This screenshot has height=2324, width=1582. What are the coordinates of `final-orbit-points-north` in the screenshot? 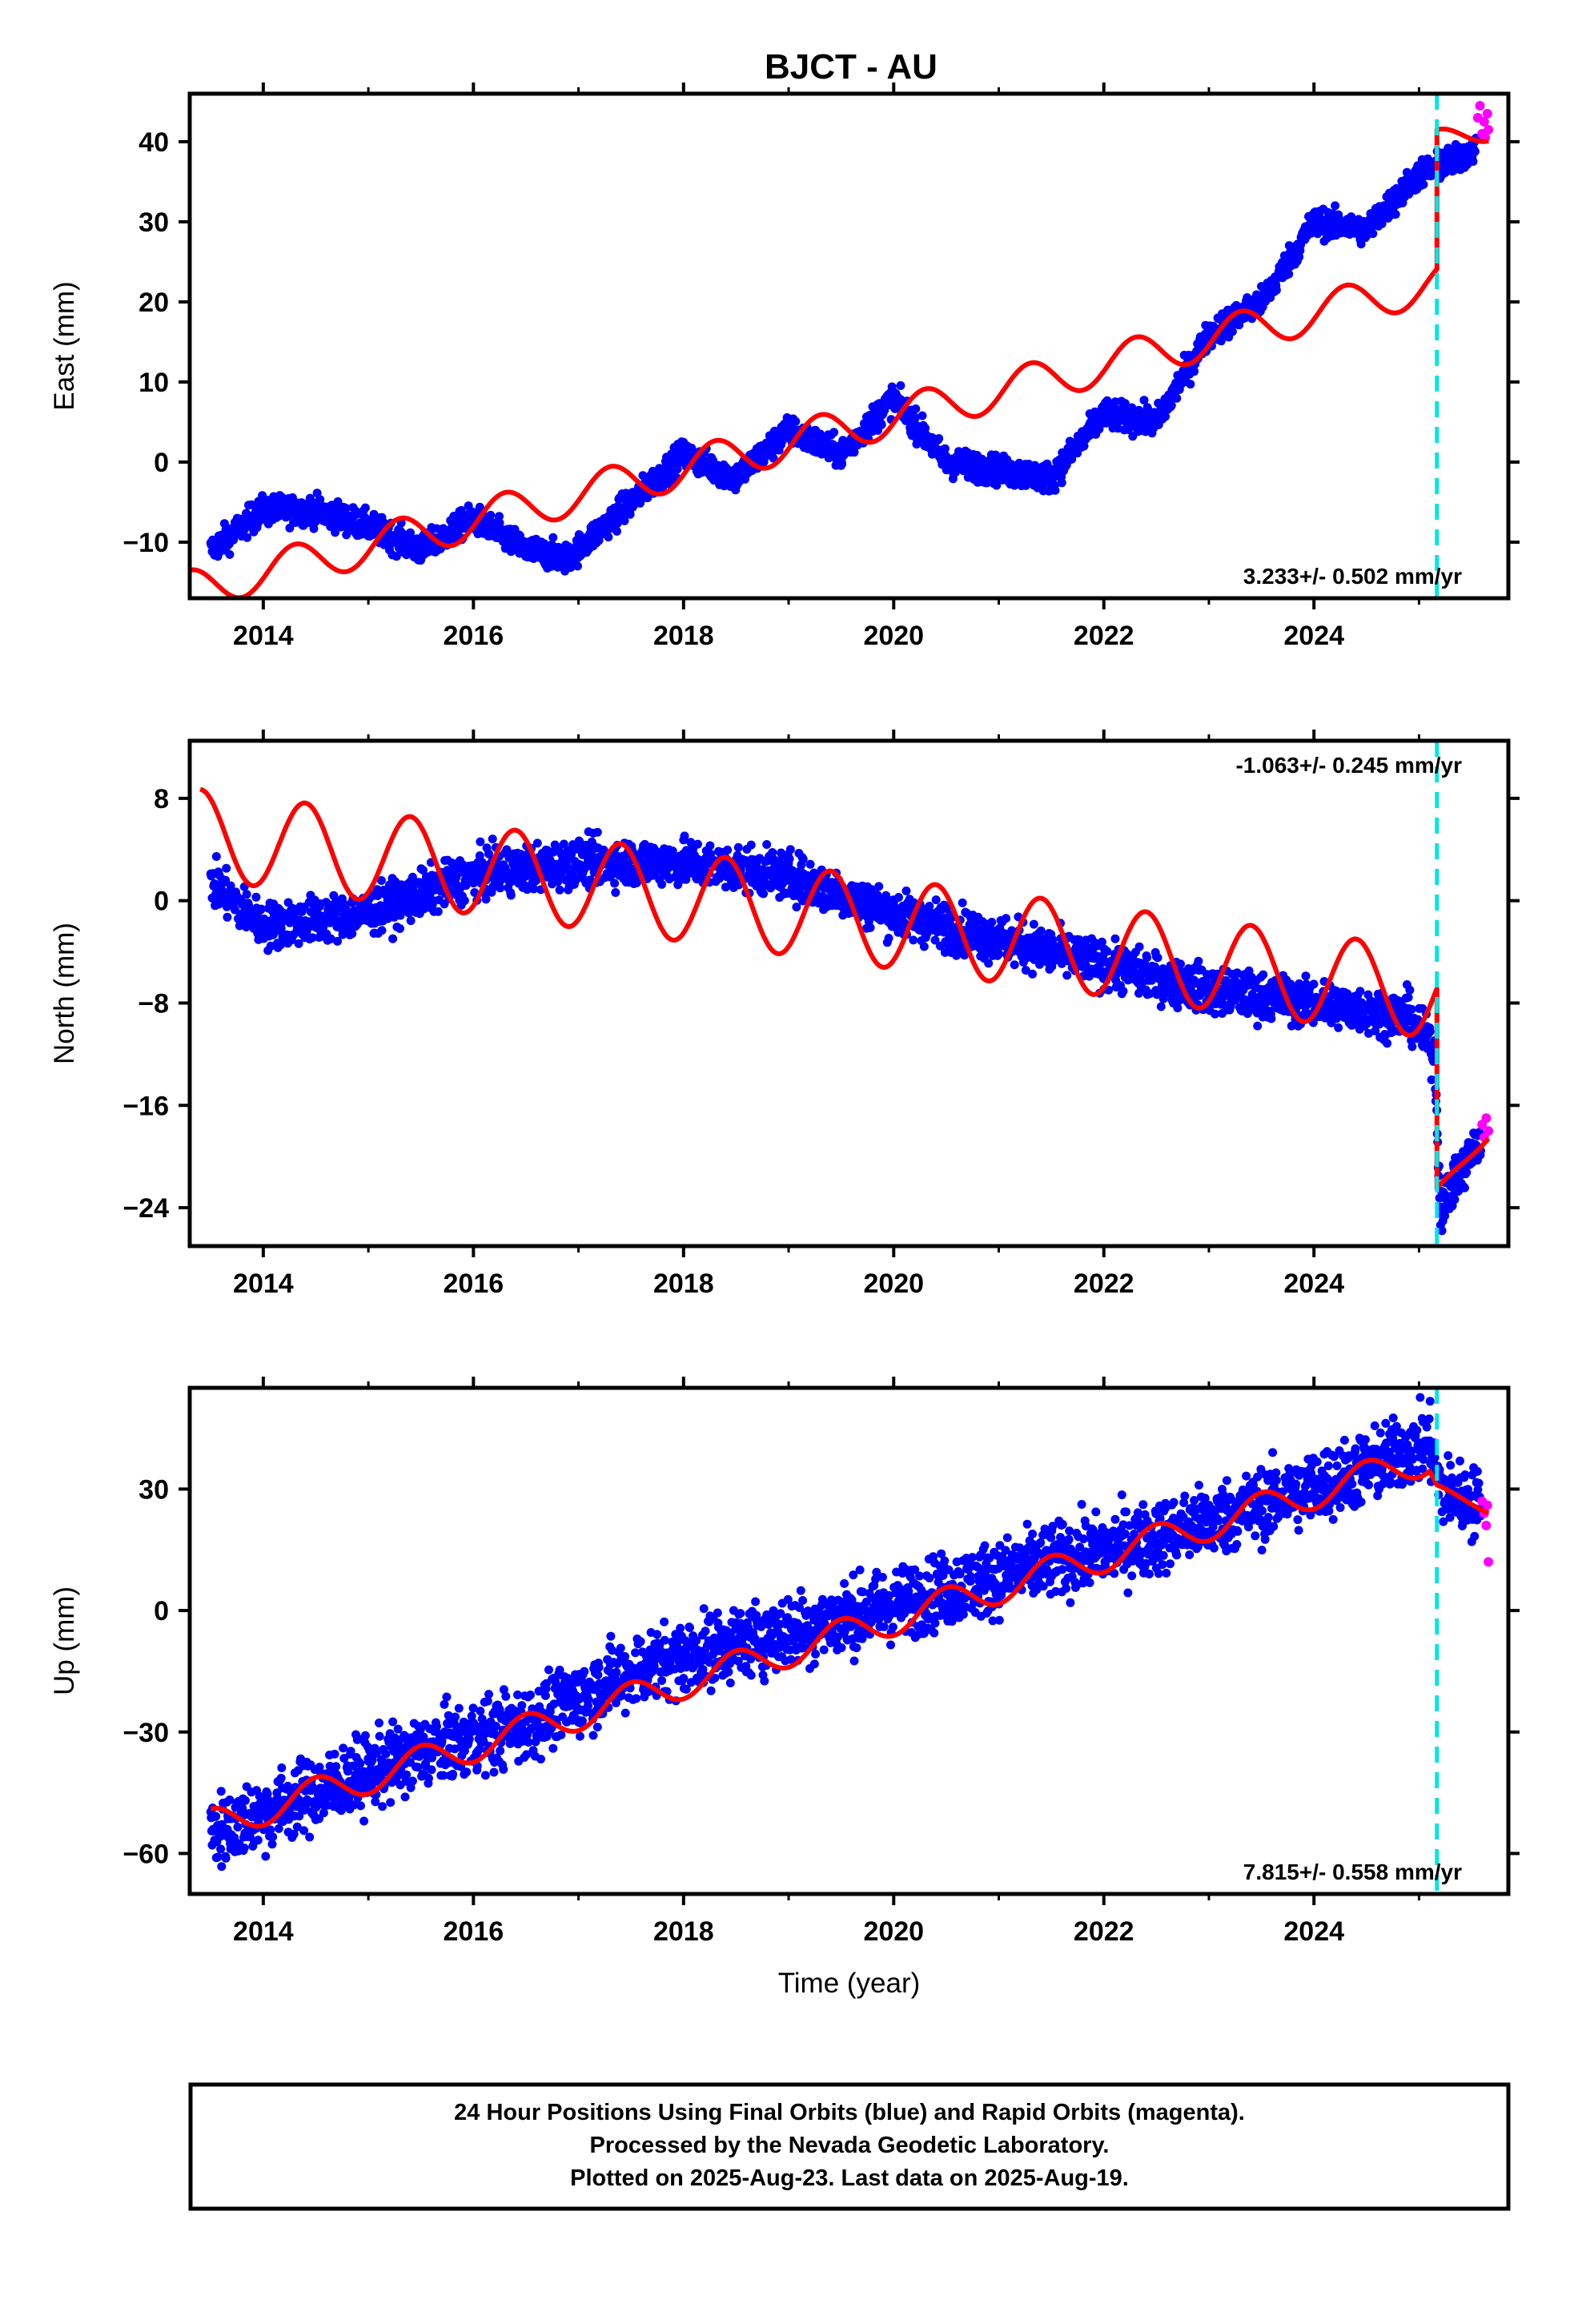 It's located at (846, 1031).